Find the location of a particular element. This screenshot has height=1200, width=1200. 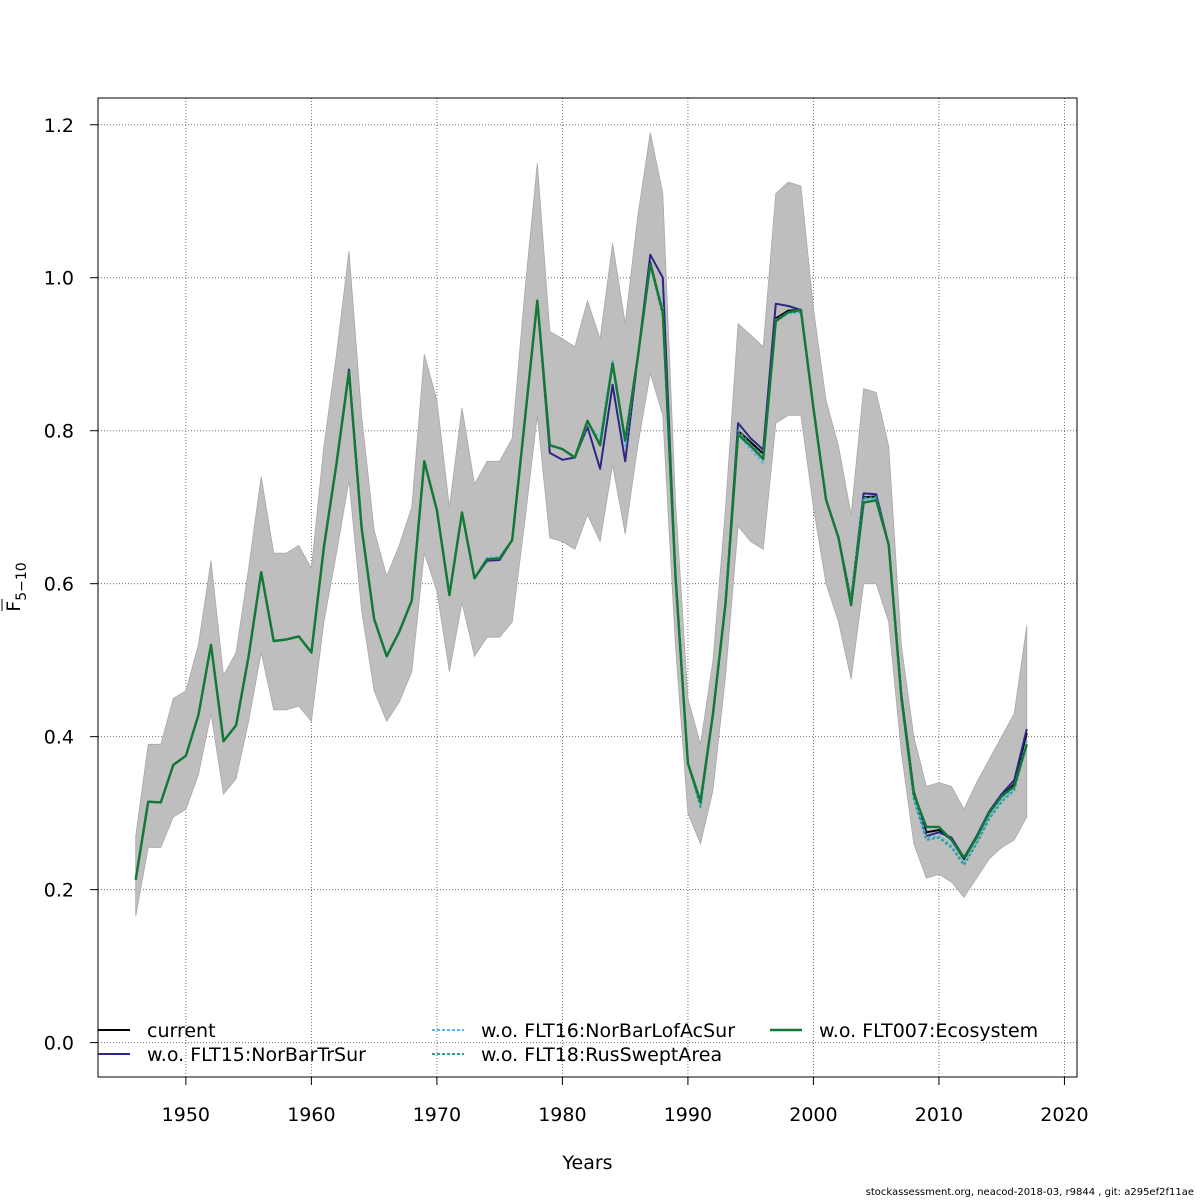

legend-label: w.o. FLT007:Ecosystem is located at coordinates (928, 1031).